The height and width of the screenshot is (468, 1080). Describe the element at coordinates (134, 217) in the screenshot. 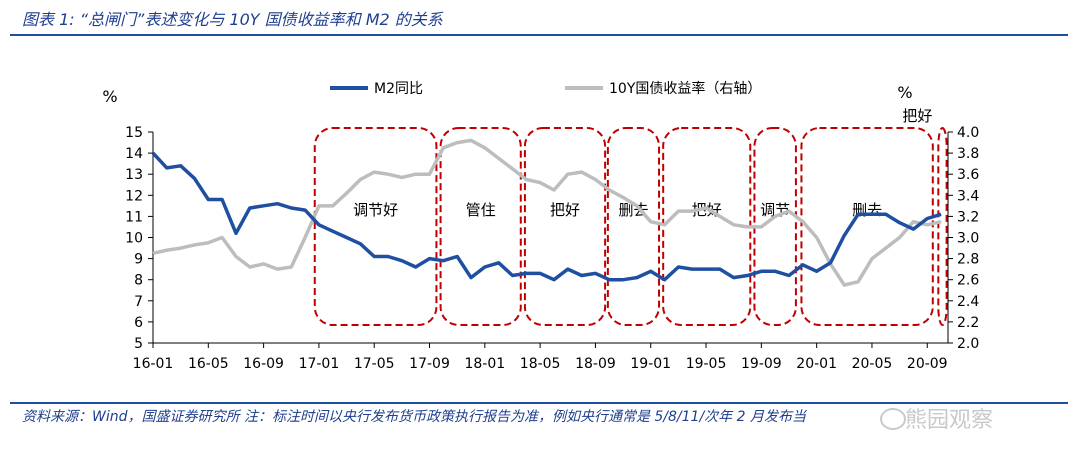

I see `left-tick-label: 11` at that location.